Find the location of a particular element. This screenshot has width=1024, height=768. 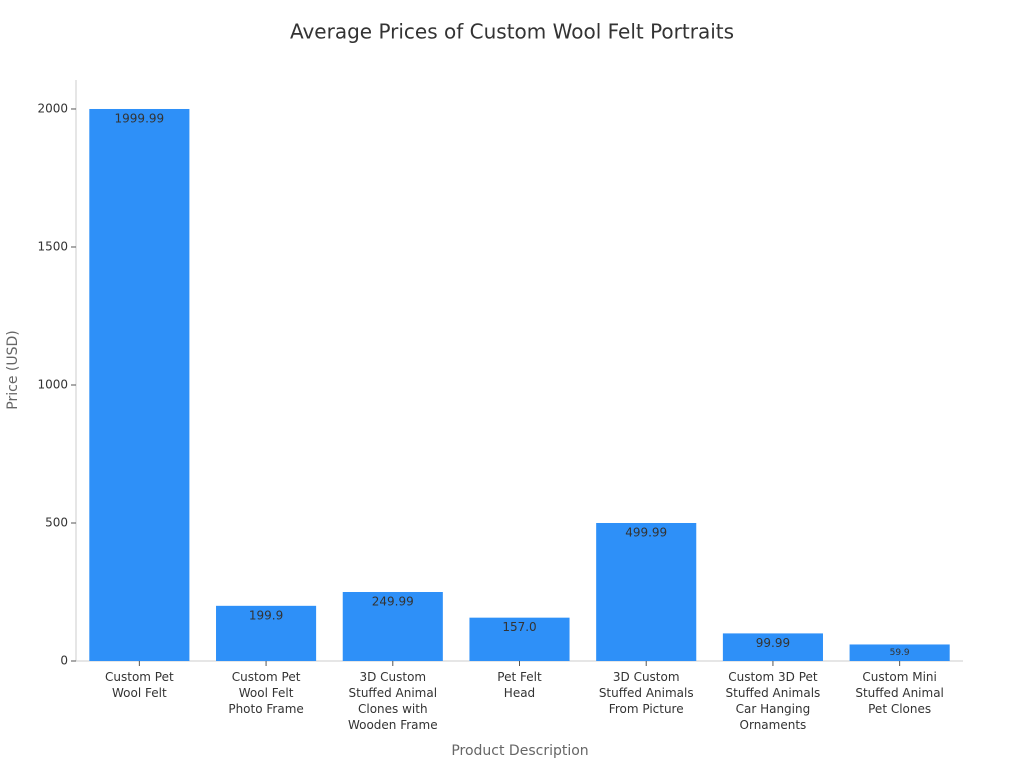

y-tick-label: 1000 is located at coordinates (52, 384).